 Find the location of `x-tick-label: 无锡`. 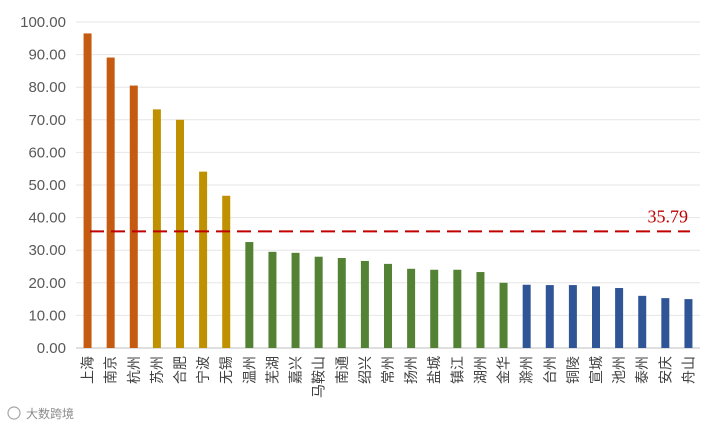

x-tick-label: 无锡 is located at coordinates (227, 370).